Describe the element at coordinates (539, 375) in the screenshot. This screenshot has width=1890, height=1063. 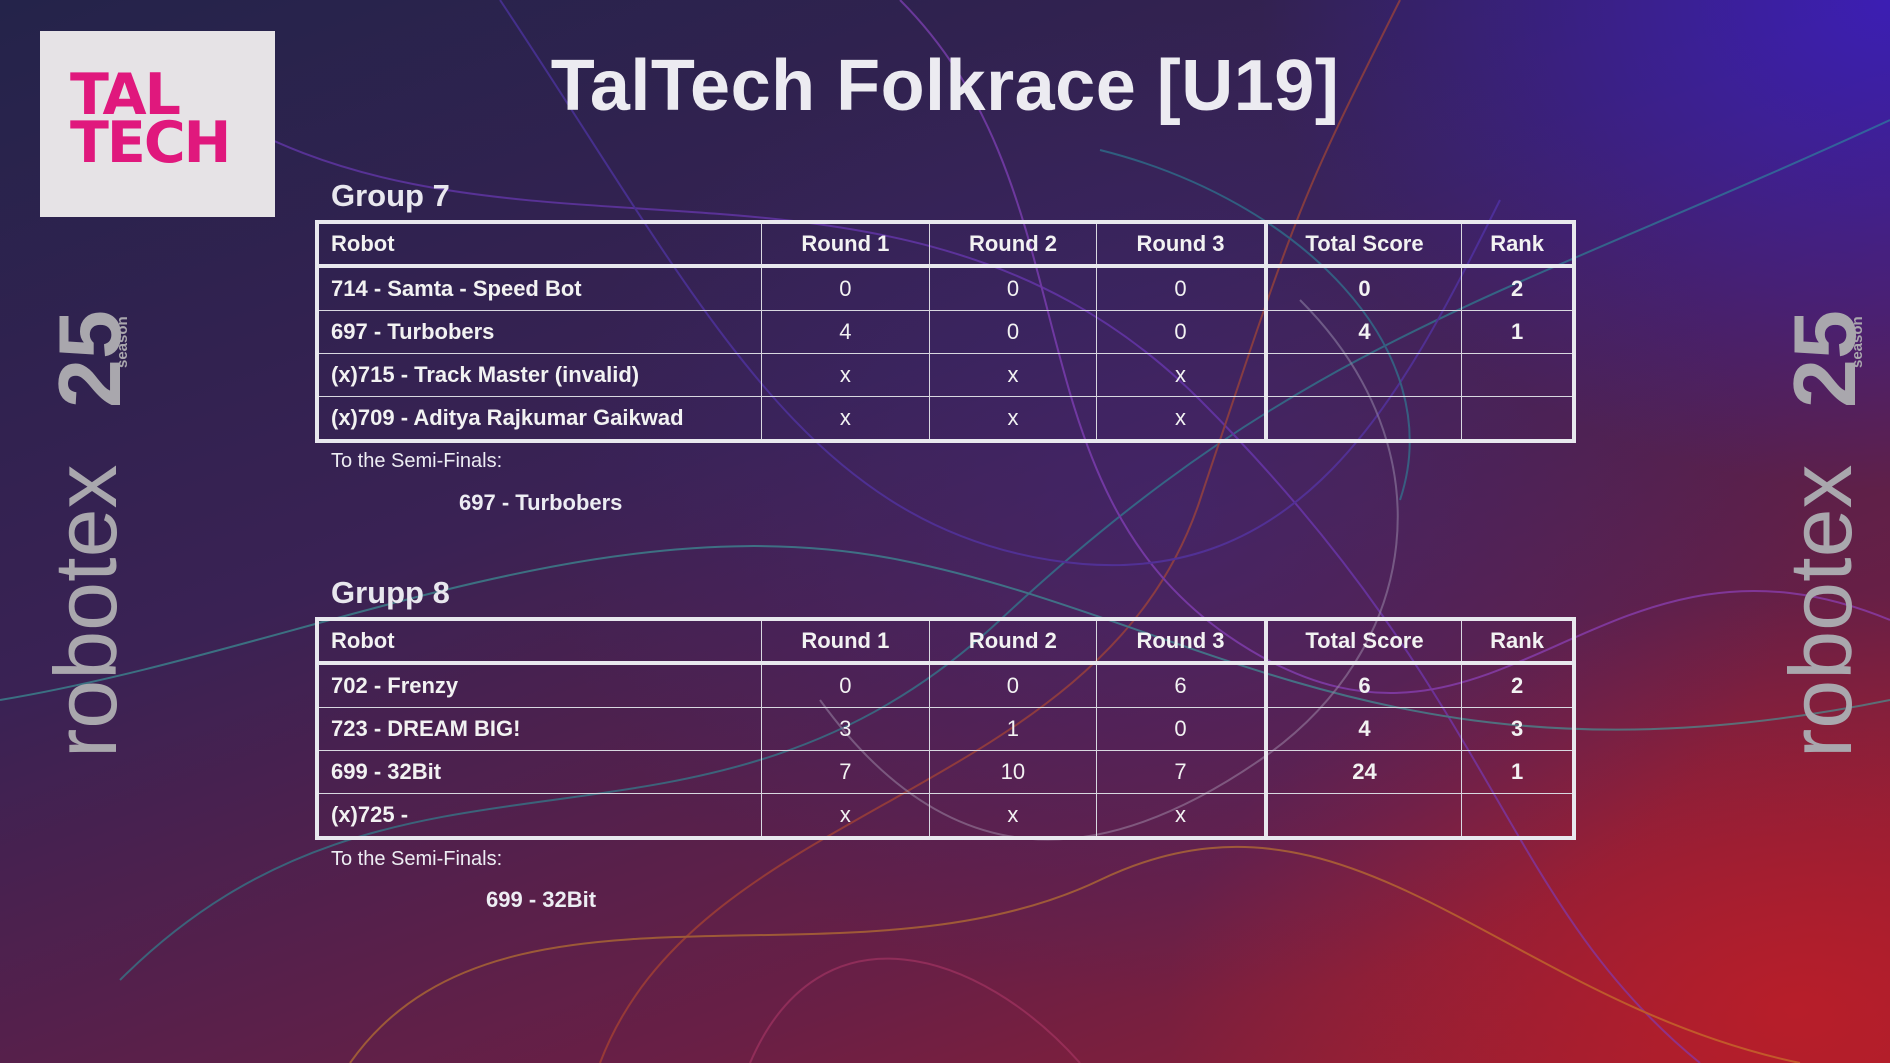
I see `robot-name: (x)715 - Track Master (invalid)` at that location.